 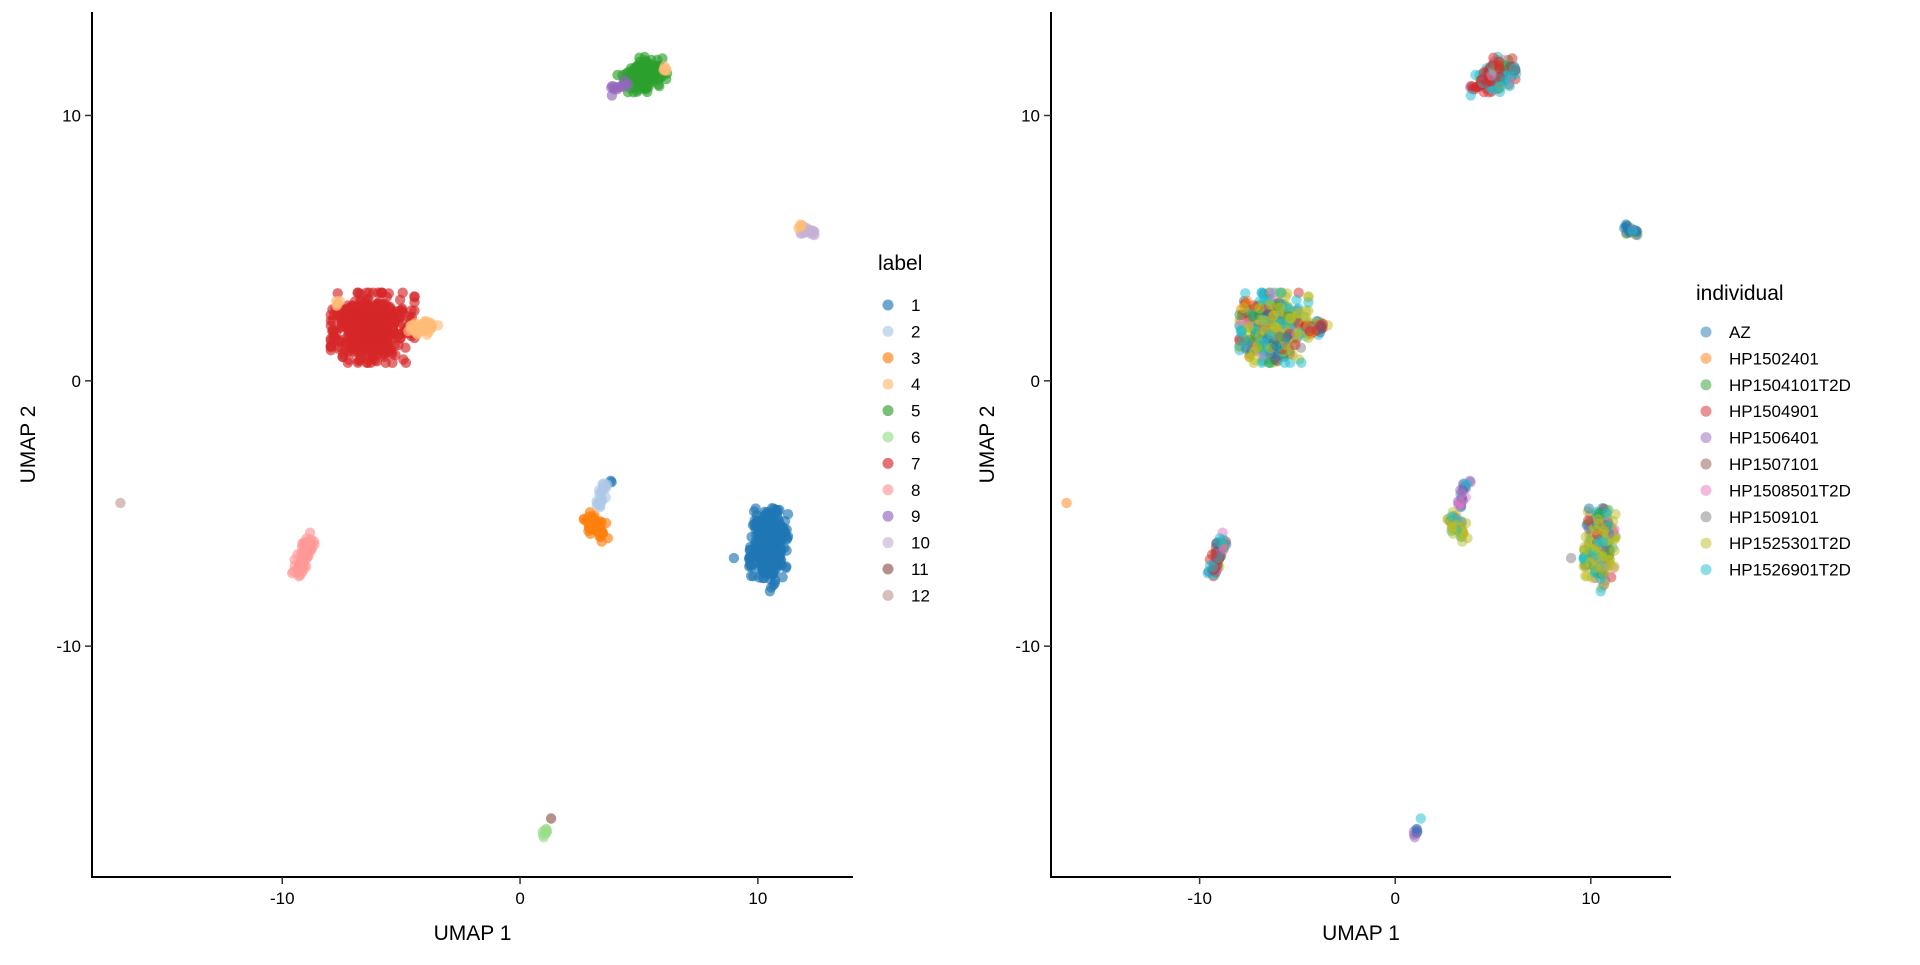 What do you see at coordinates (915, 305) in the screenshot?
I see `legend-label: 1` at bounding box center [915, 305].